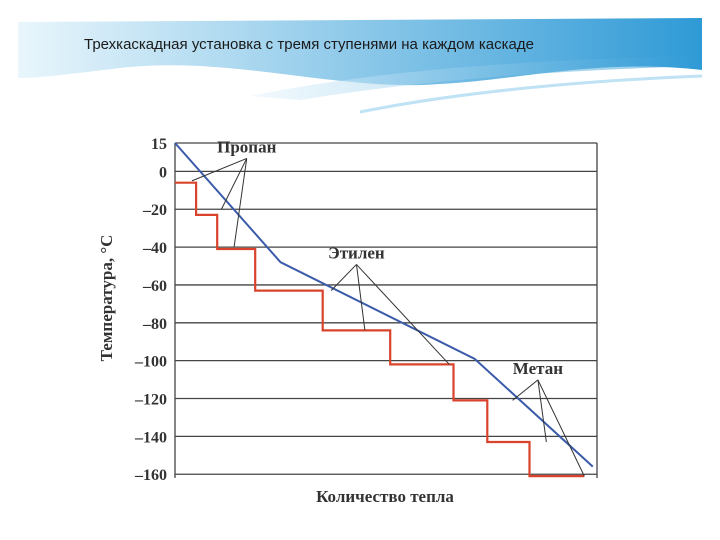 The image size is (720, 540). I want to click on header-band-wave, so click(531, 94).